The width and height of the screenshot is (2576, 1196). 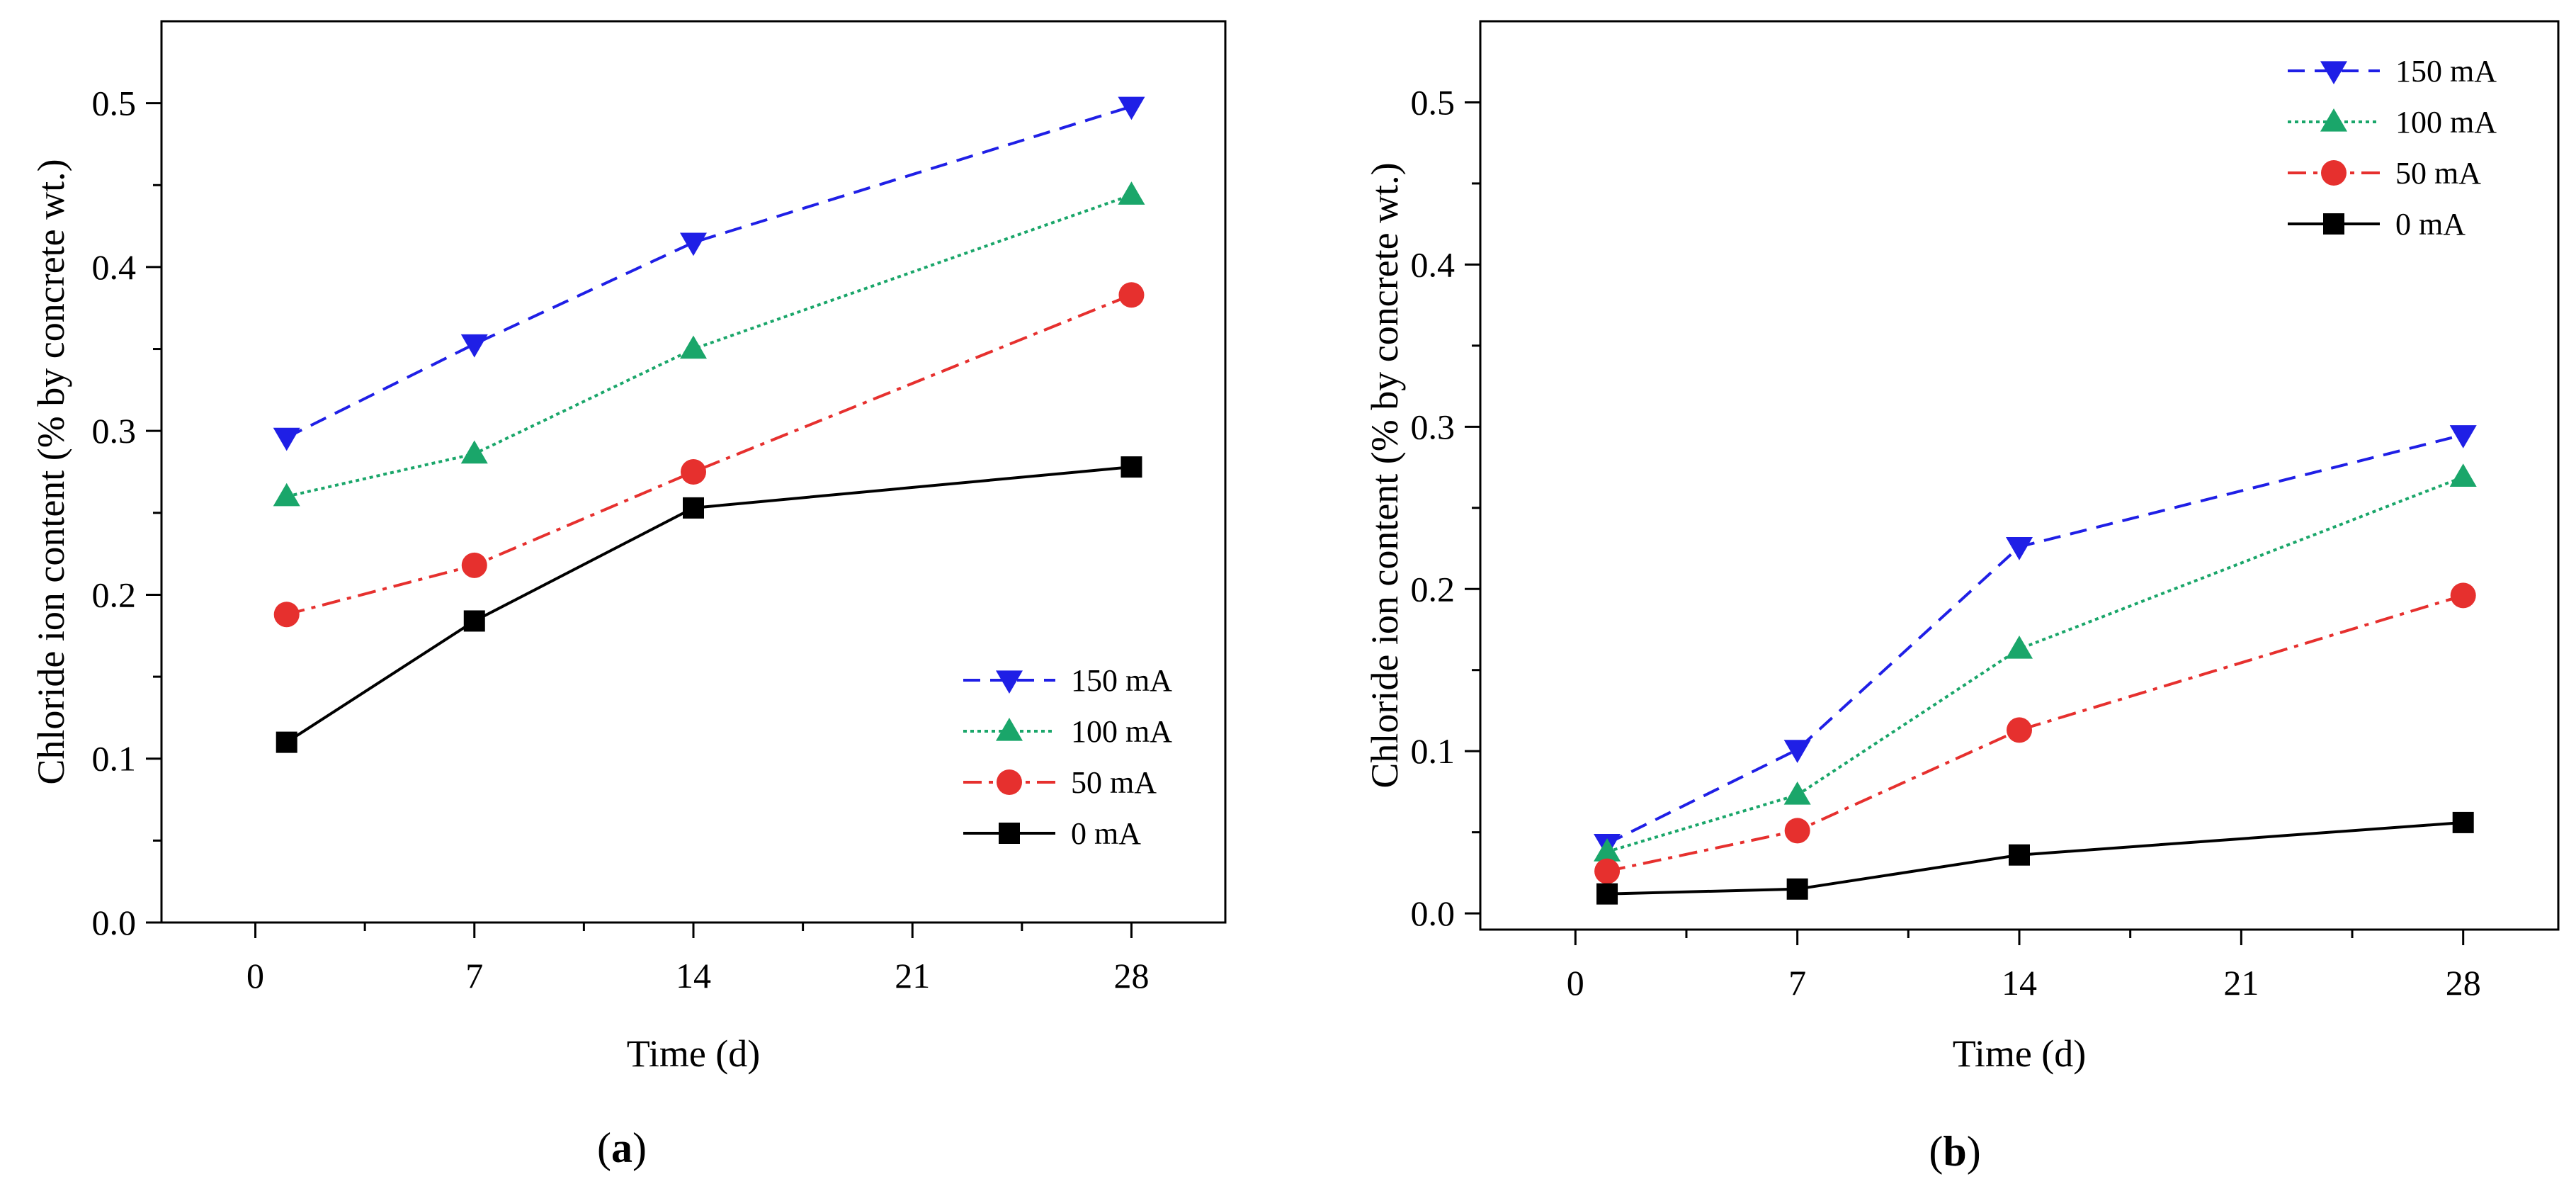 What do you see at coordinates (622, 1147) in the screenshot?
I see `panel-label: (a)` at bounding box center [622, 1147].